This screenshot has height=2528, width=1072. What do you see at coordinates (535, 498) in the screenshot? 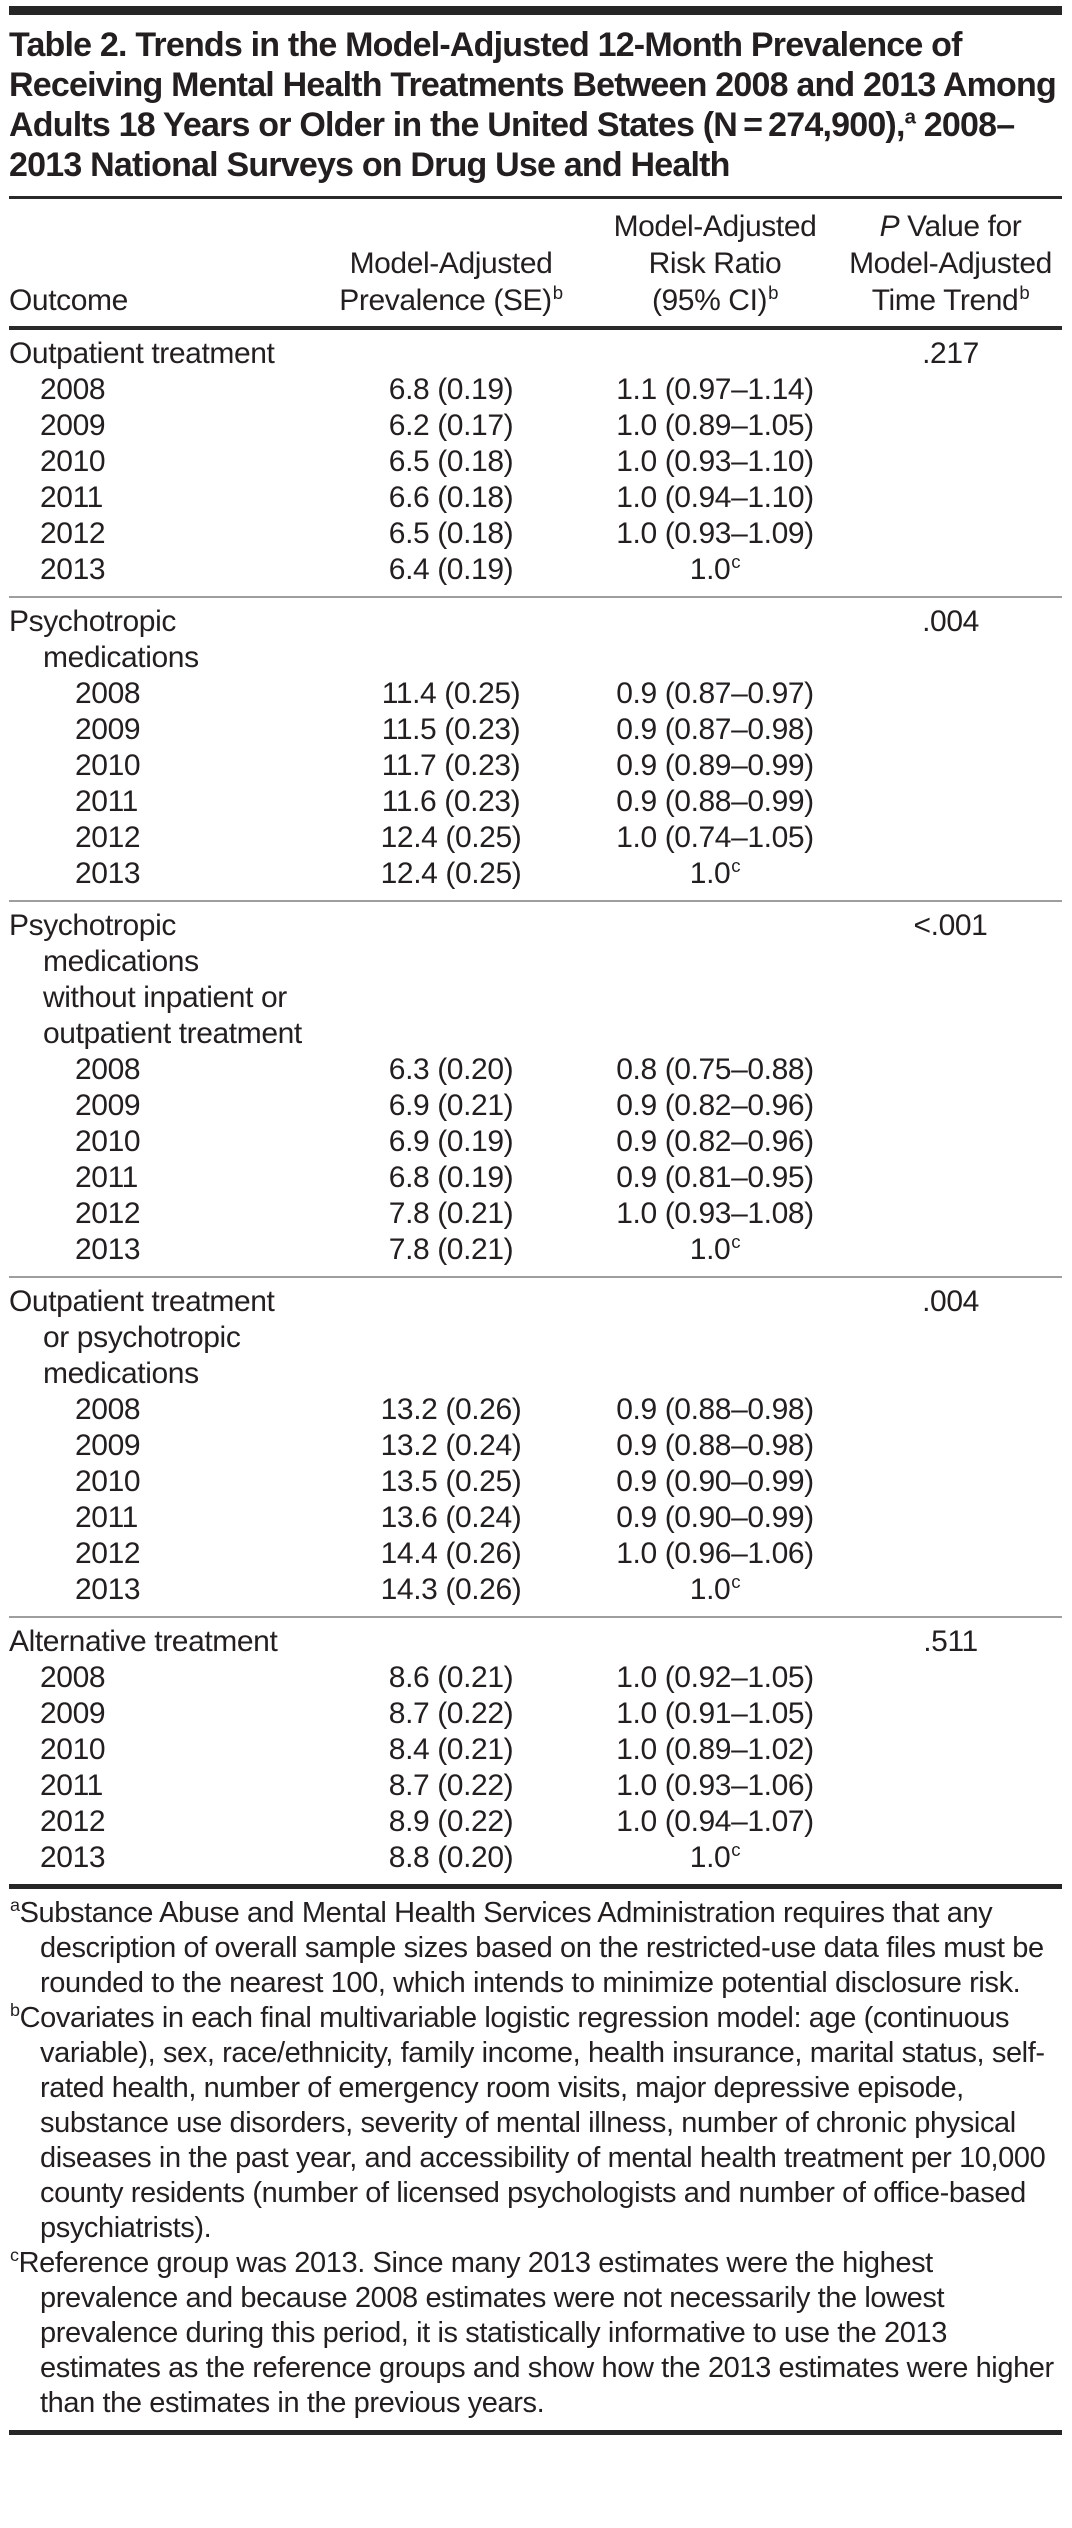
I see `table-row: 2011 6.6 (0.18) 1.0 (0.94–1.10)` at bounding box center [535, 498].